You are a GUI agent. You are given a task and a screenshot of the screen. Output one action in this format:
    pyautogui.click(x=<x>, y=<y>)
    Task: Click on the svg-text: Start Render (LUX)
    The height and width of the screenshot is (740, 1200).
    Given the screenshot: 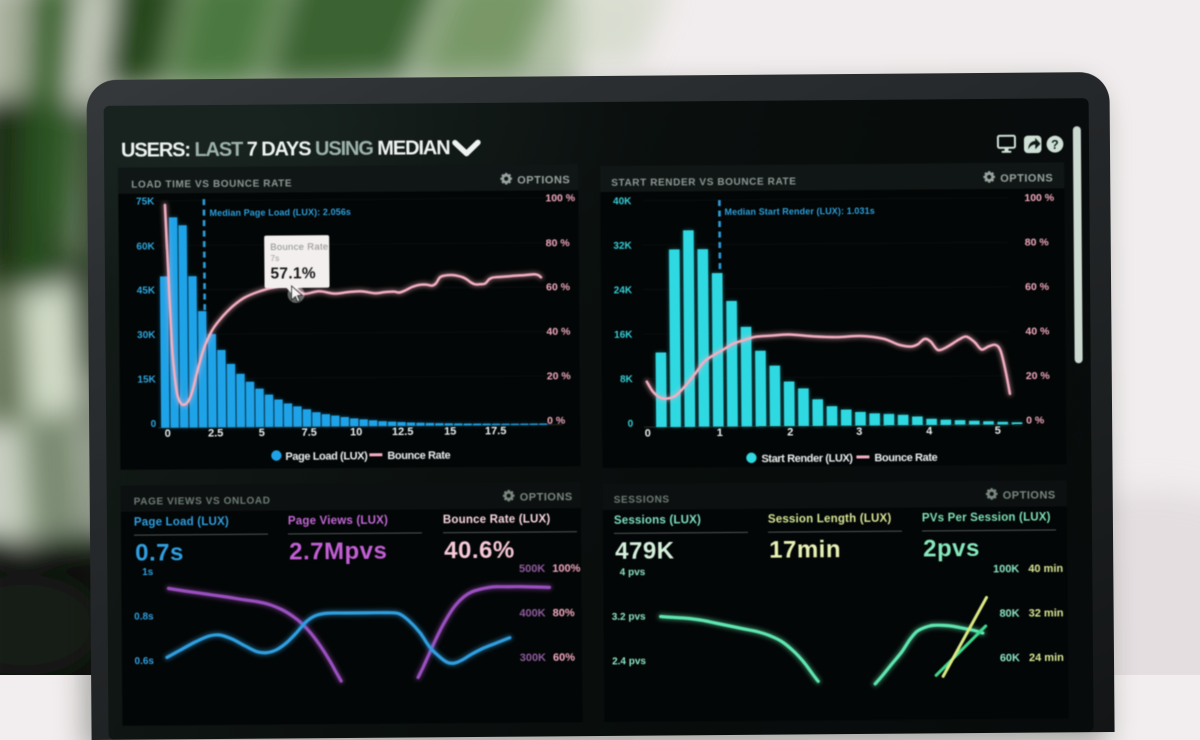 What is the action you would take?
    pyautogui.click(x=807, y=459)
    